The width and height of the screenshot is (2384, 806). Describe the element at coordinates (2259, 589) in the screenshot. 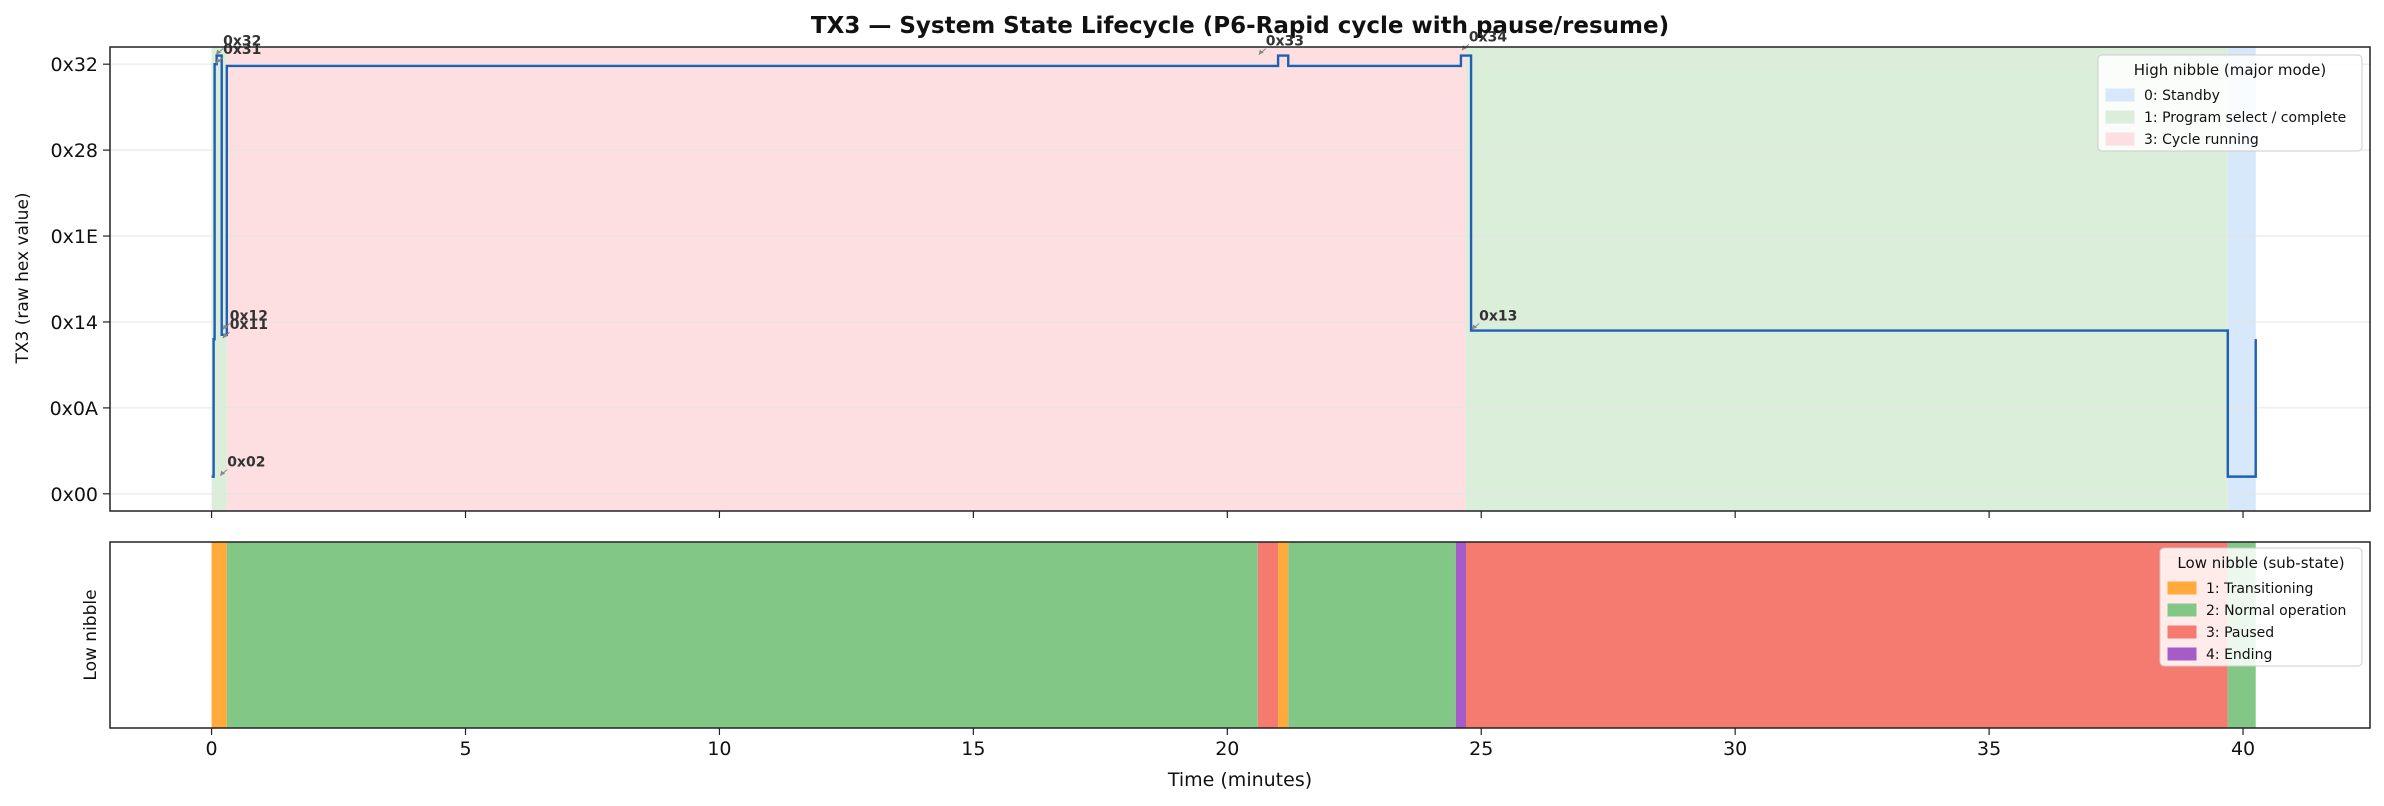

I see `low-nibble-legend-label-0: 1: Transitioning` at that location.